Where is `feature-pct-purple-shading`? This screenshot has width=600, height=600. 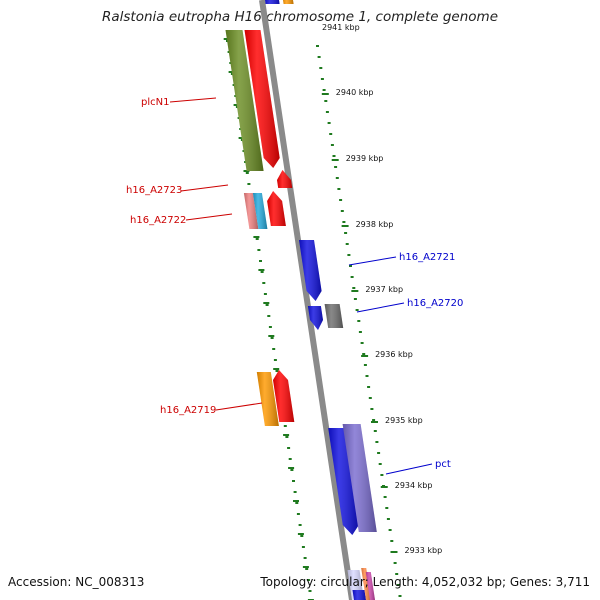
feature-pct-purple-shading is located at coordinates (359, 478).